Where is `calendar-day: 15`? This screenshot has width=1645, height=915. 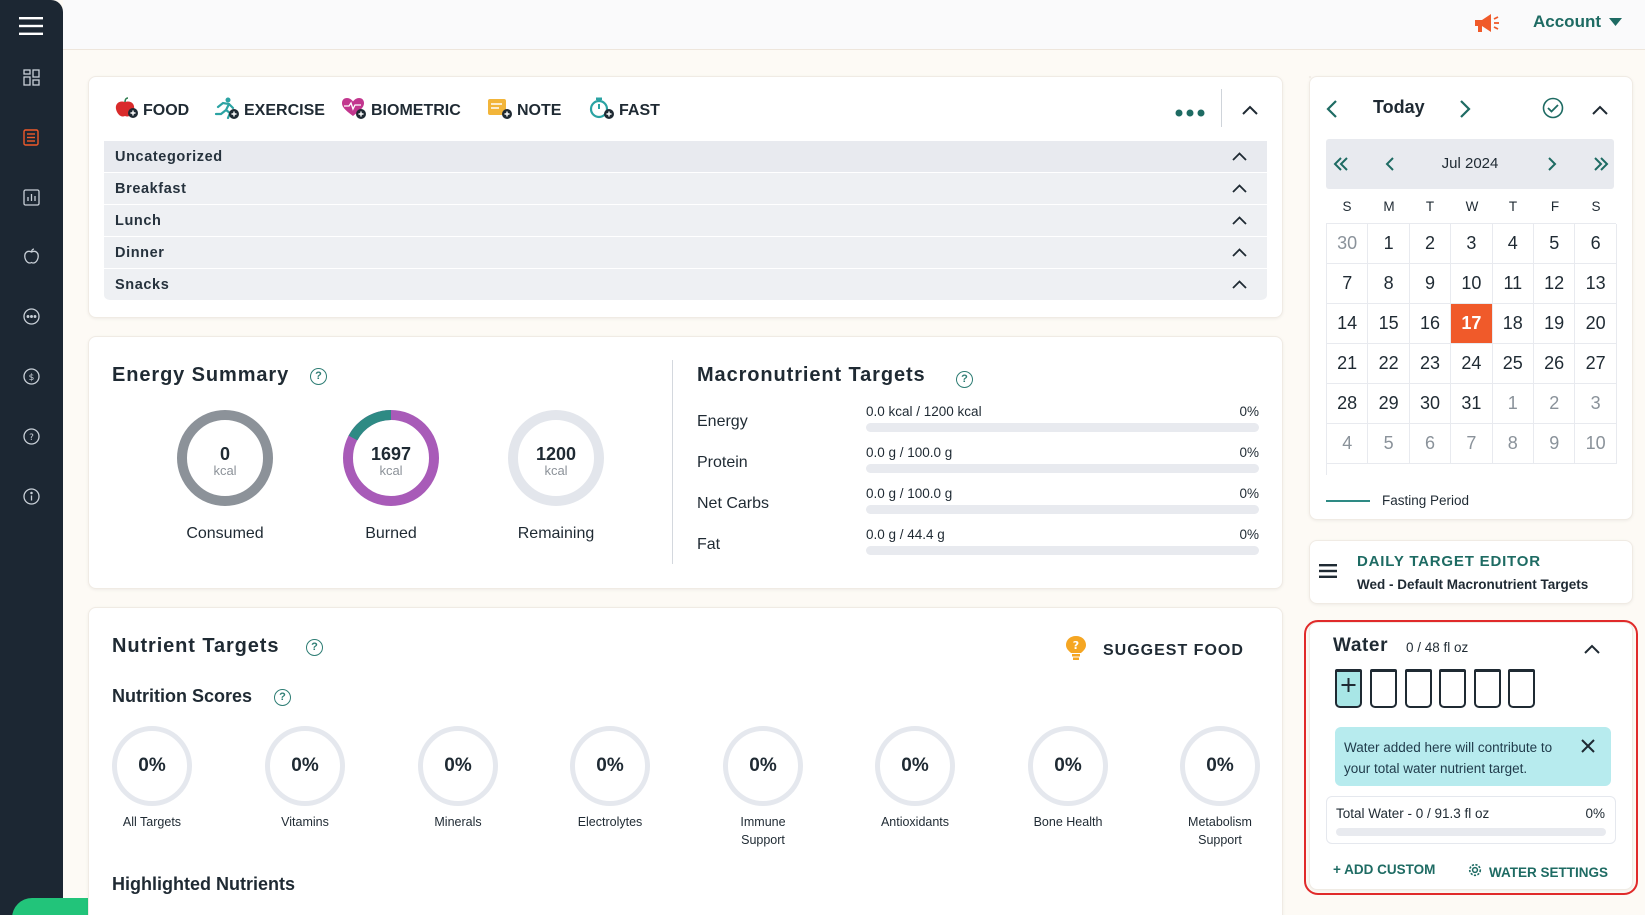 calendar-day: 15 is located at coordinates (1389, 324).